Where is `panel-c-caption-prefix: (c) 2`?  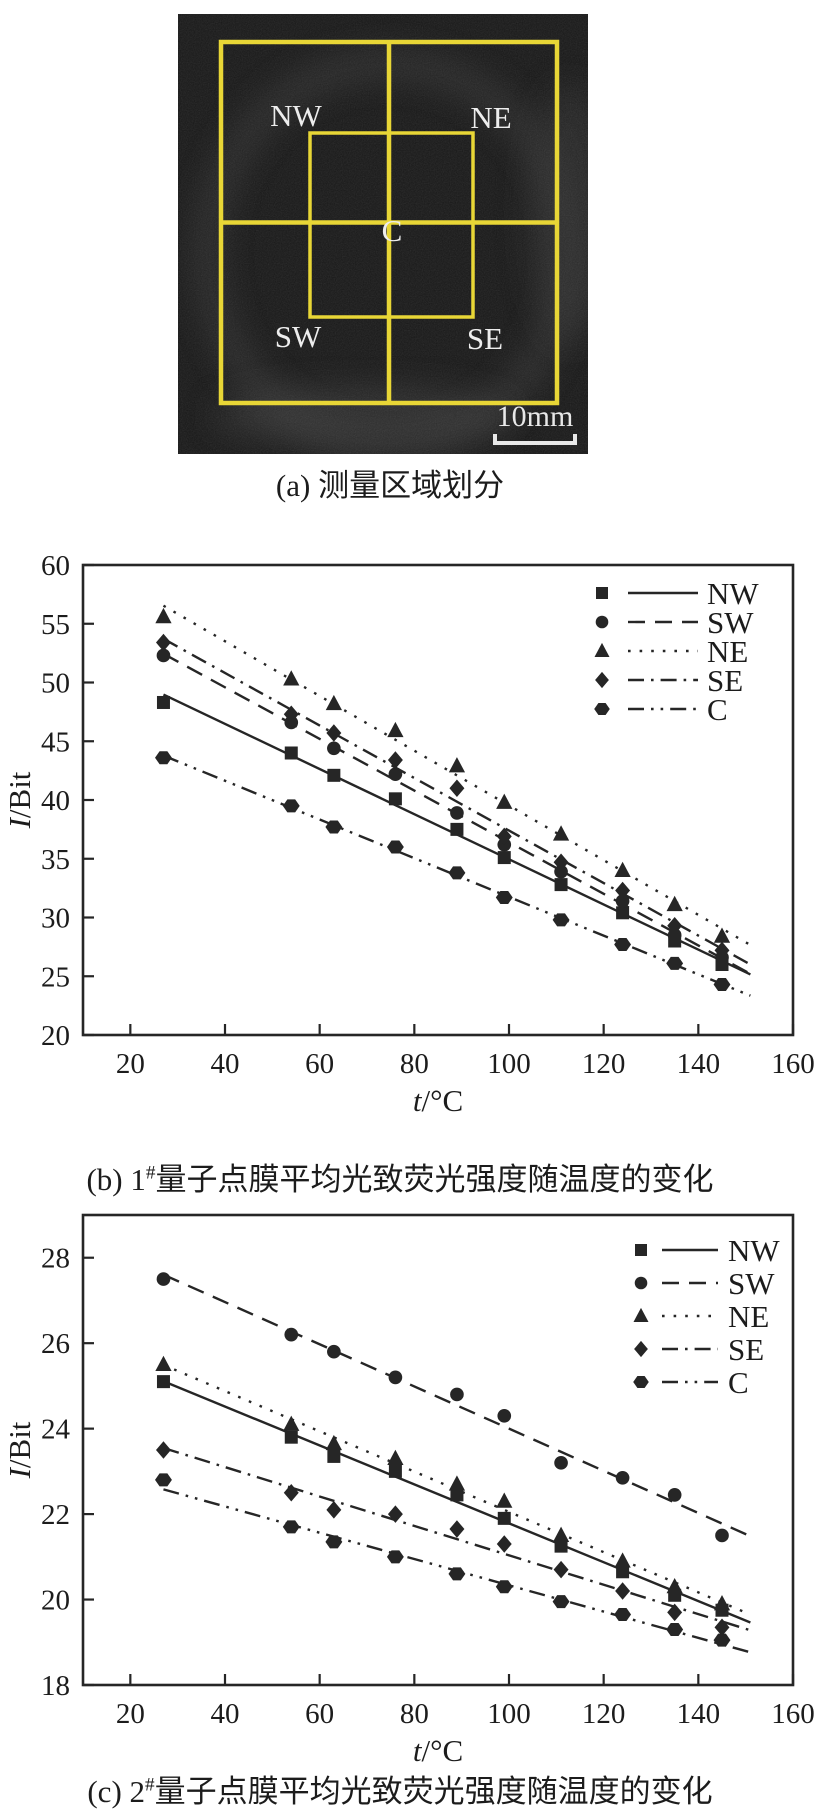 panel-c-caption-prefix: (c) 2 is located at coordinates (116, 1791).